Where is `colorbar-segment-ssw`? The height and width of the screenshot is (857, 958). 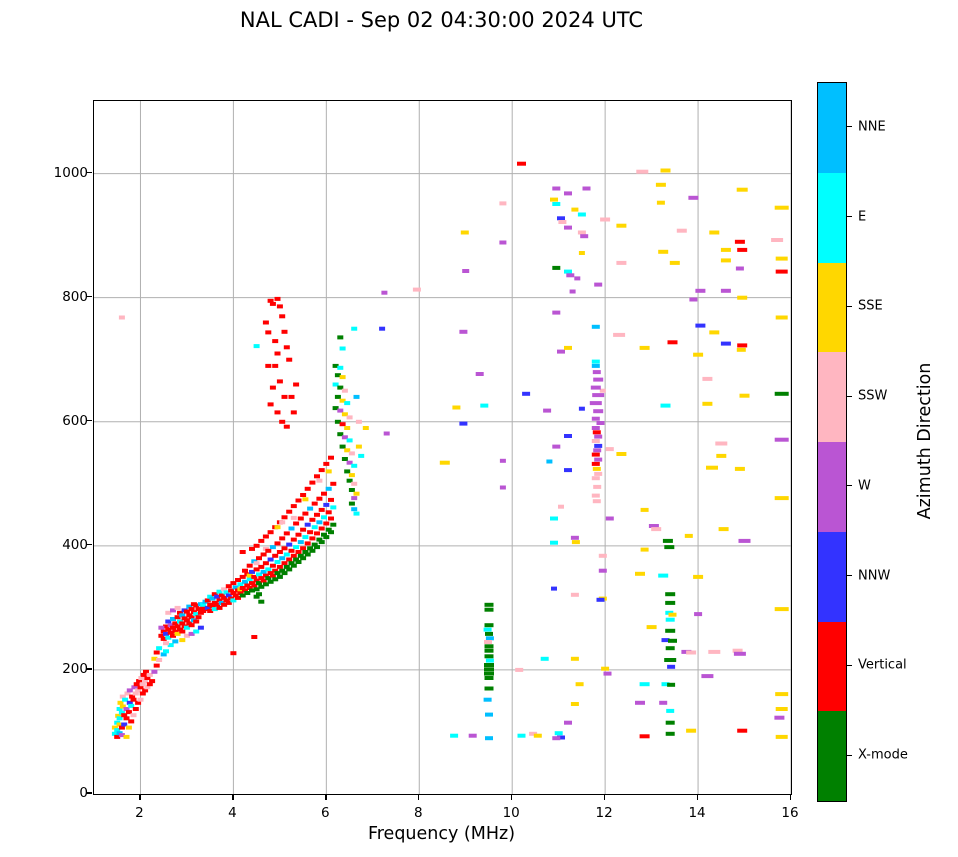
colorbar-segment-ssw is located at coordinates (832, 397).